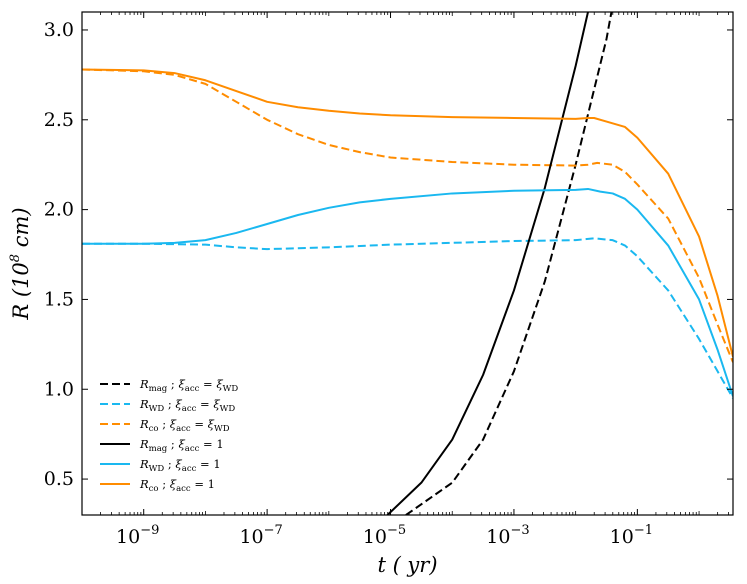  What do you see at coordinates (137, 535) in the screenshot?
I see `x-tick-label: 10⁻⁹` at bounding box center [137, 535].